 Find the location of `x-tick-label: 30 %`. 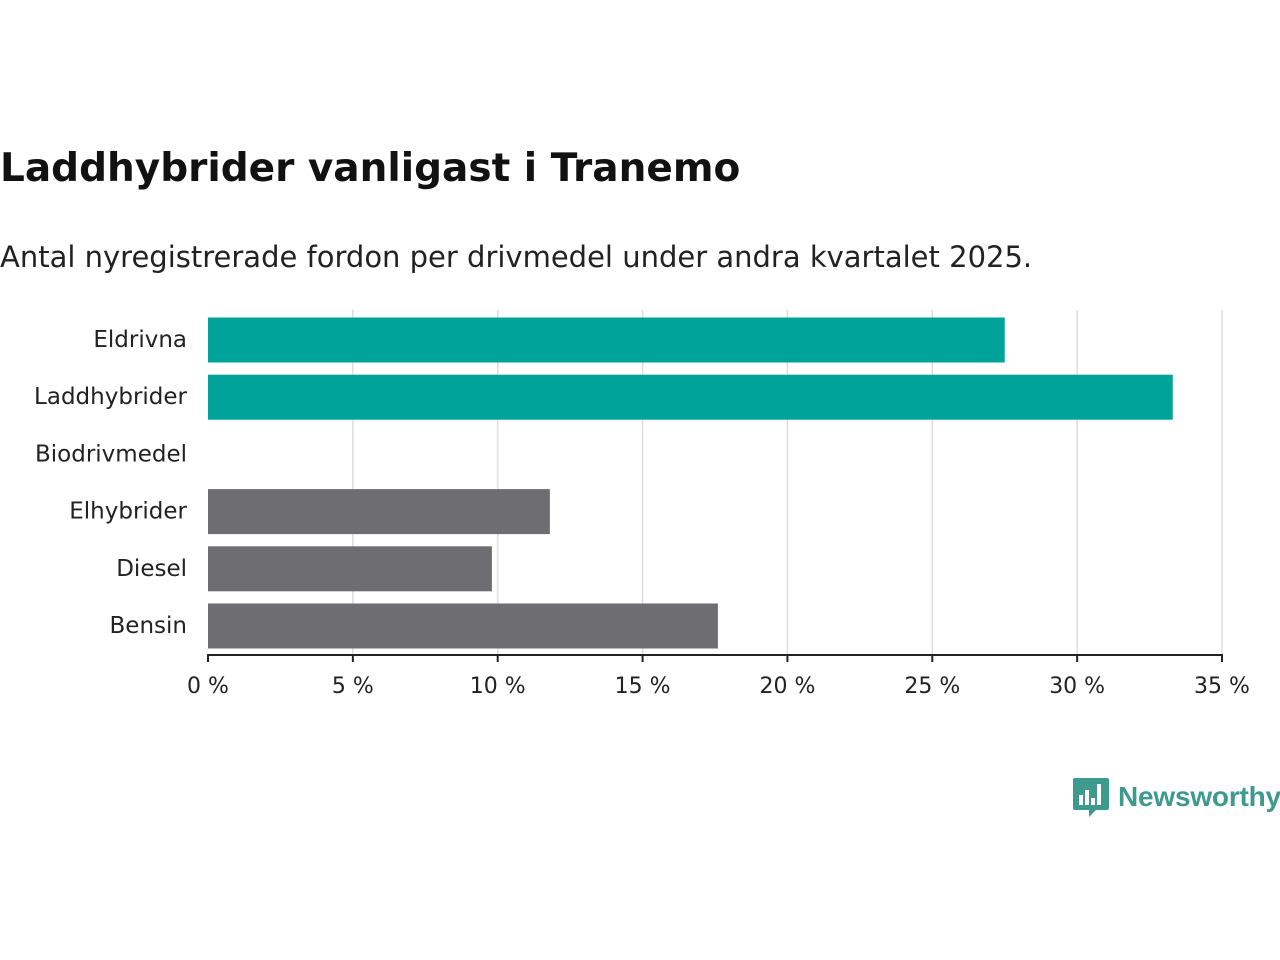

x-tick-label: 30 % is located at coordinates (1077, 686).